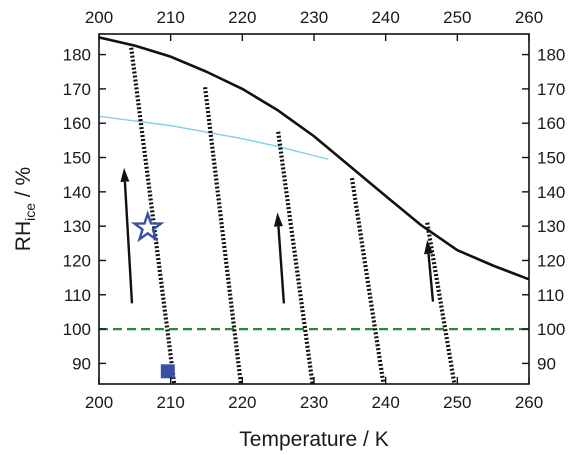 This screenshot has width=579, height=455. Describe the element at coordinates (546, 363) in the screenshot. I see `y-tick-label-right-90: 90` at that location.